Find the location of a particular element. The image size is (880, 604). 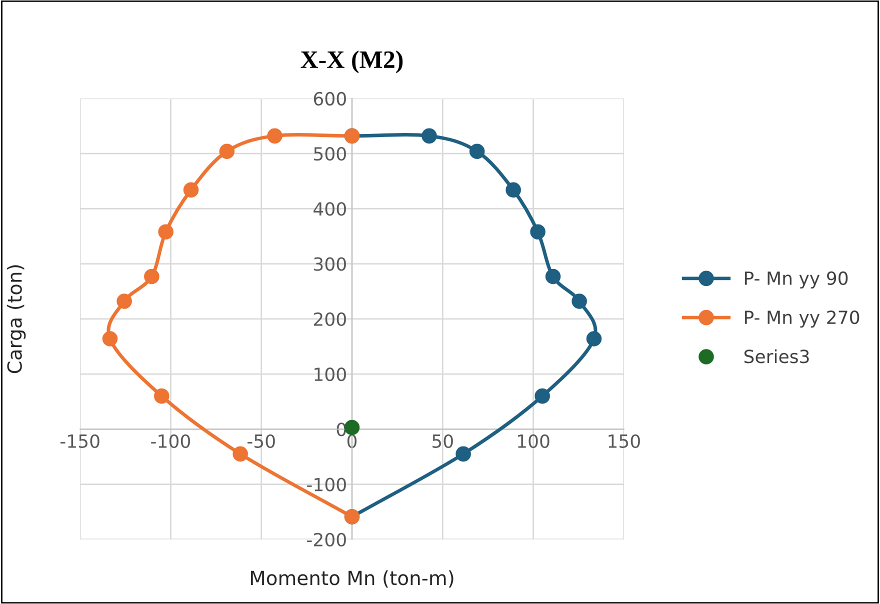

legend-label: Series3 is located at coordinates (776, 356).